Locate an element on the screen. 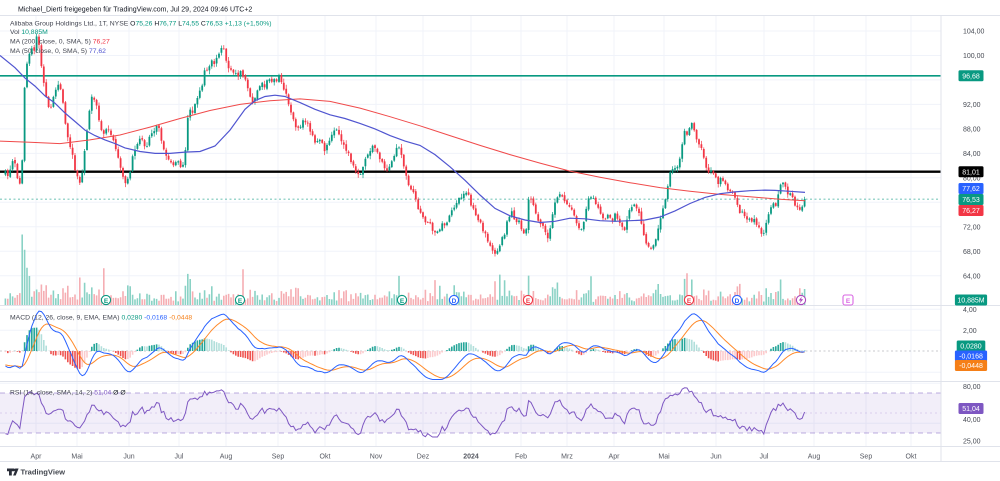 Image resolution: width=1000 pixels, height=481 pixels. svg-text: 40,00 is located at coordinates (972, 420).